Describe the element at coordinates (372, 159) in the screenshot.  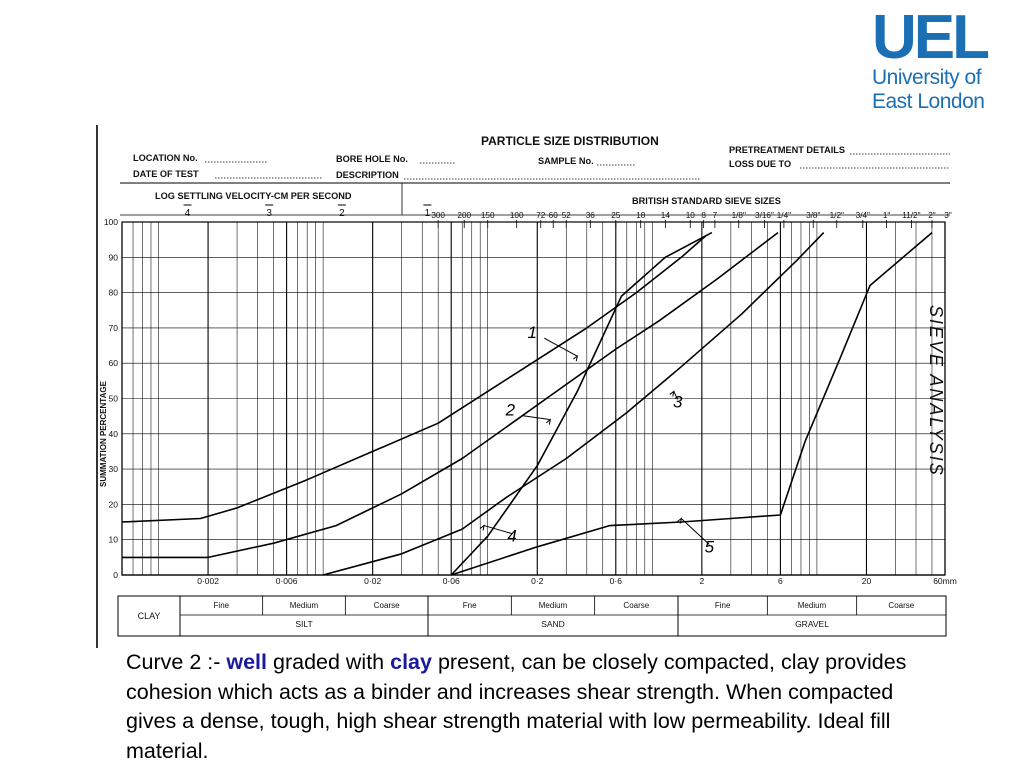
I see `borehole-field: BORE HOLE No.` at that location.